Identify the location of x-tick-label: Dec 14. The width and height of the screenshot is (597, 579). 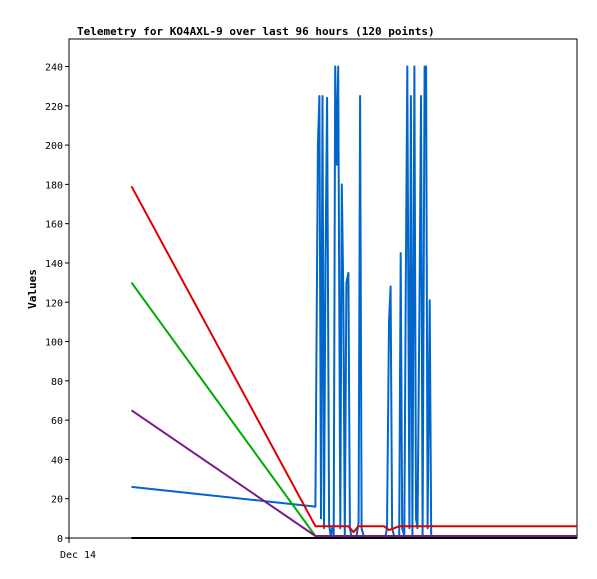
(78, 555).